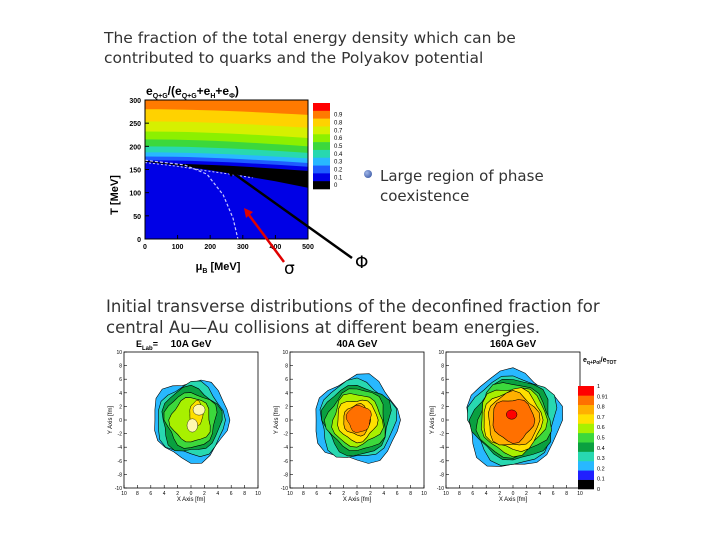  What do you see at coordinates (601, 439) in the screenshot?
I see `fraction-colorbar-label: 0.5` at bounding box center [601, 439].